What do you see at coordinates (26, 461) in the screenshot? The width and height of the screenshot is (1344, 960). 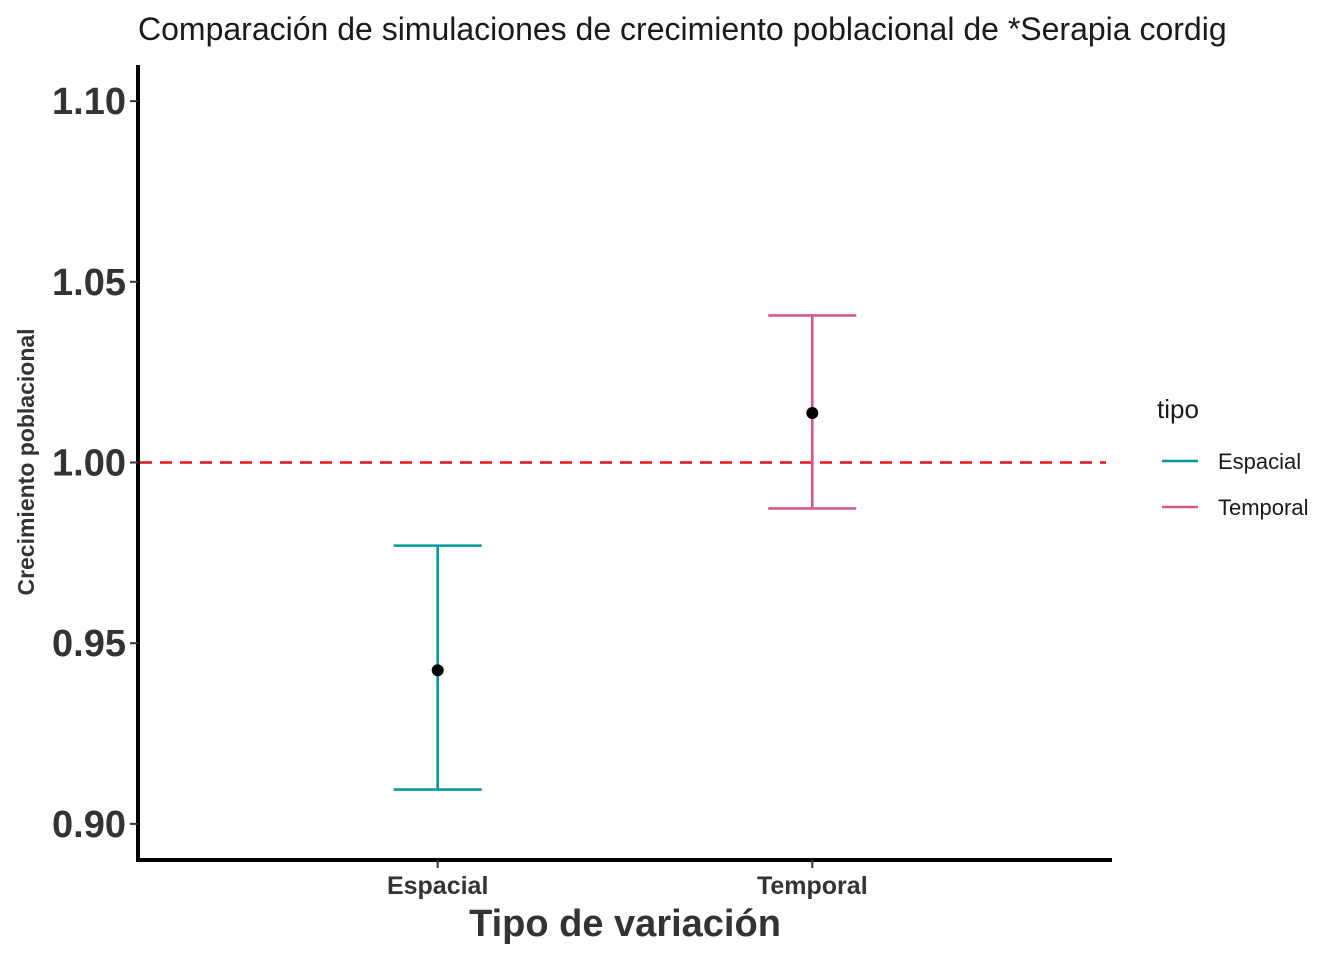 I see `y-axis-title: Crecimiento poblacional` at bounding box center [26, 461].